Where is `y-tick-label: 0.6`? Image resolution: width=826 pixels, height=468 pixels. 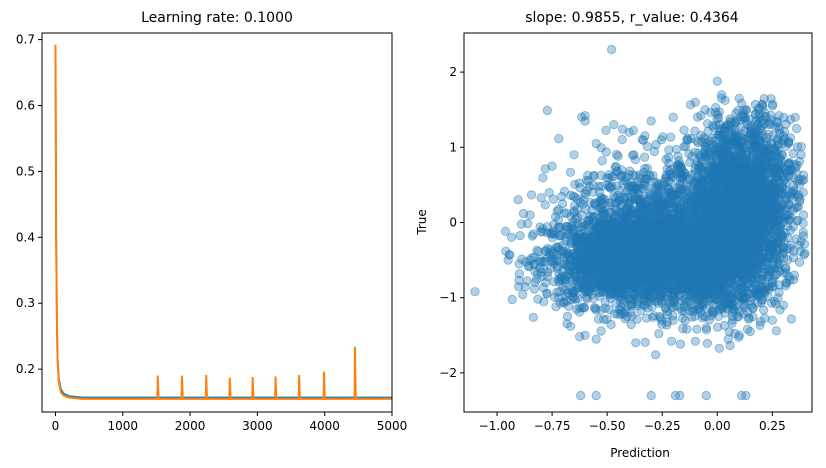 y-tick-label: 0.6 is located at coordinates (25, 106).